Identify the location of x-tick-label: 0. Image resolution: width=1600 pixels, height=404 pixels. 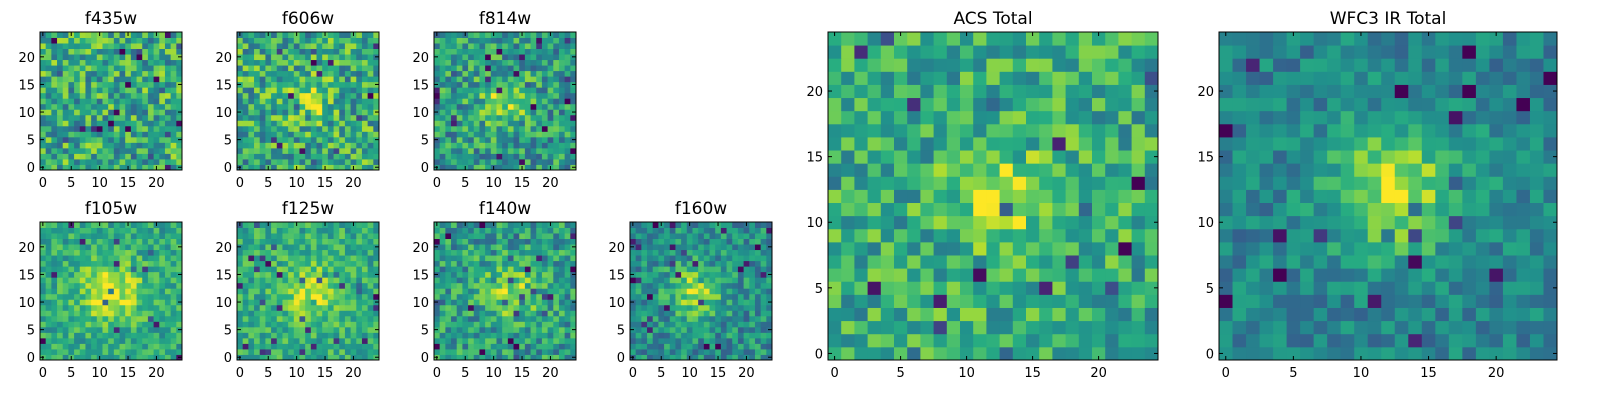
(240, 183).